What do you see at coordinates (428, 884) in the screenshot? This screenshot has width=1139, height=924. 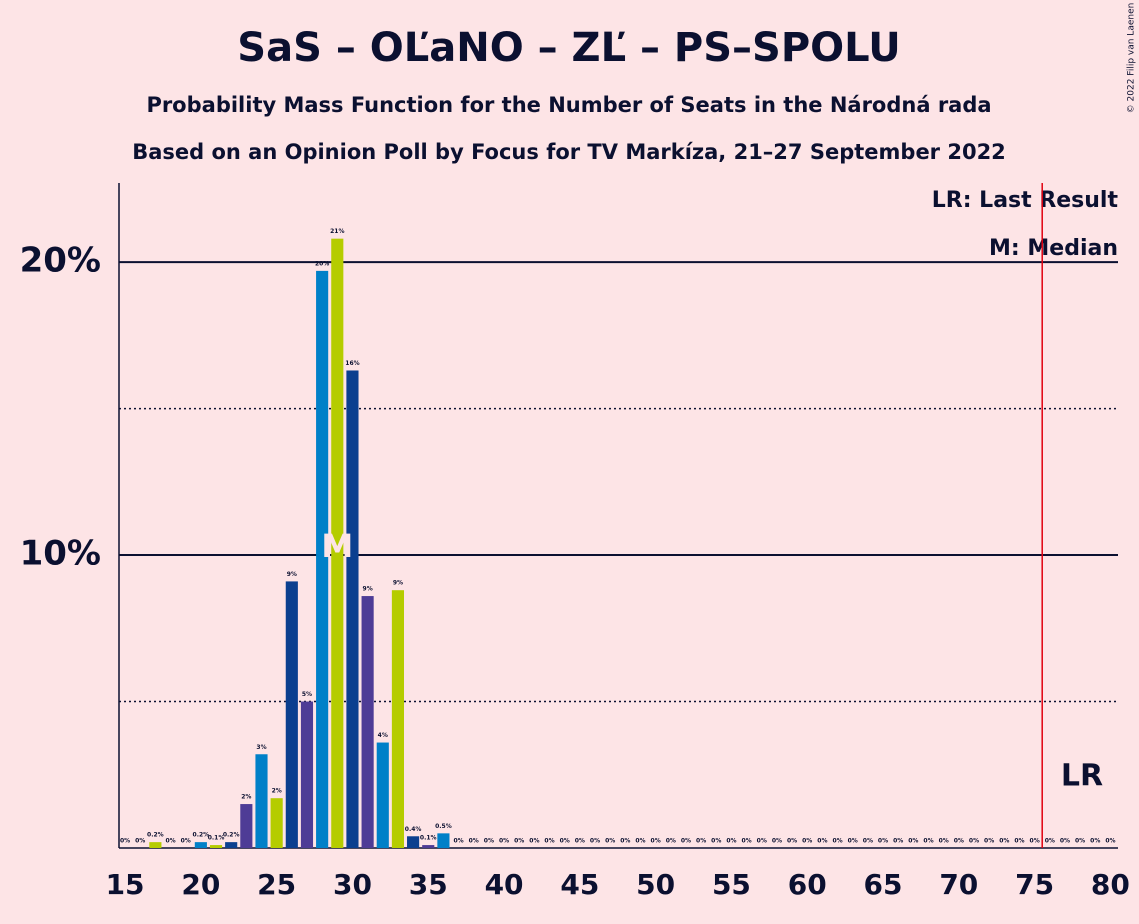 I see `x-tick-label: 35` at bounding box center [428, 884].